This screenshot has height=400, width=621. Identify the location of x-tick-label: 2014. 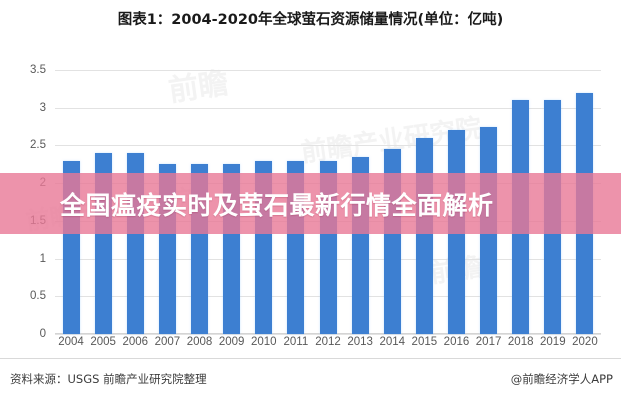
(392, 342).